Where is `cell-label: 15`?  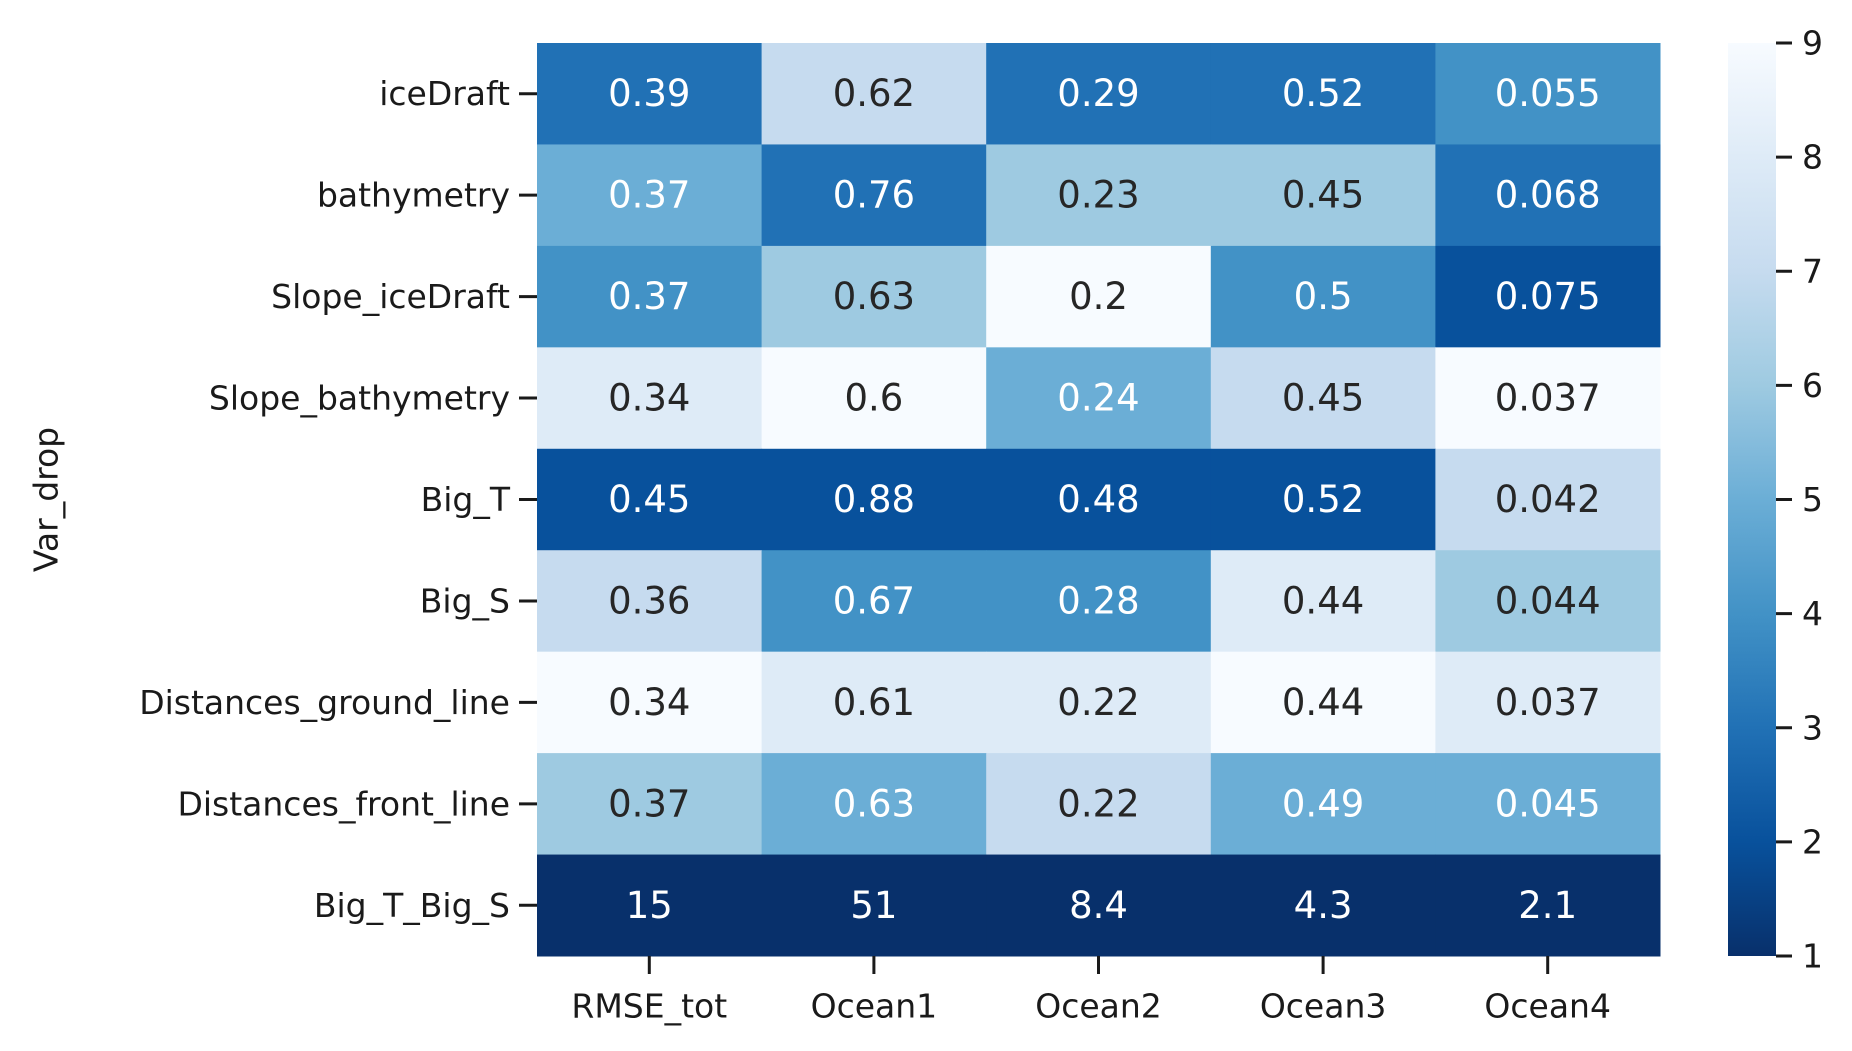 cell-label: 15 is located at coordinates (649, 905).